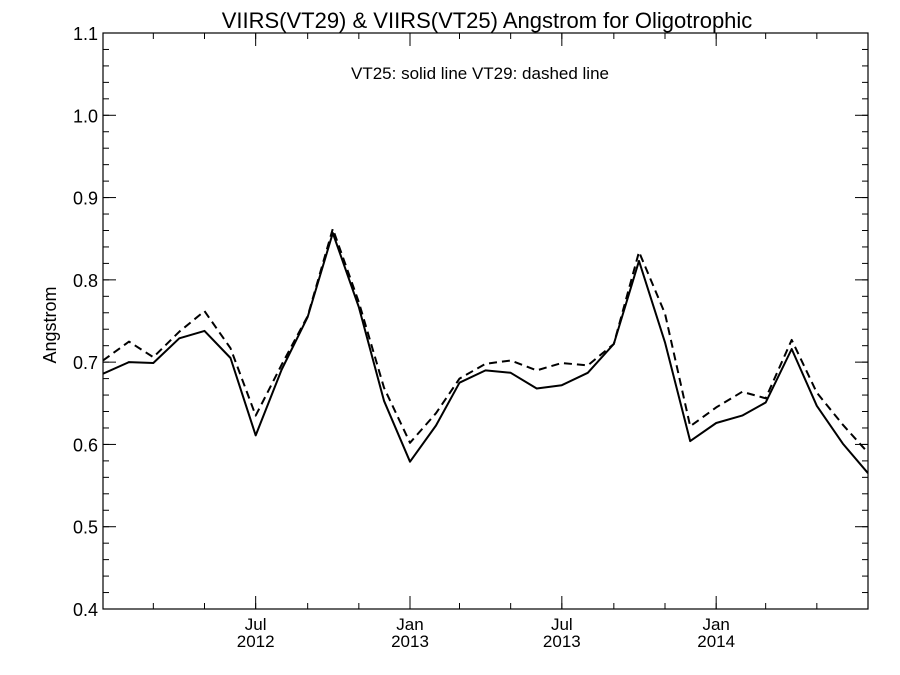  I want to click on y-tick-label: 0.6, so click(85, 445).